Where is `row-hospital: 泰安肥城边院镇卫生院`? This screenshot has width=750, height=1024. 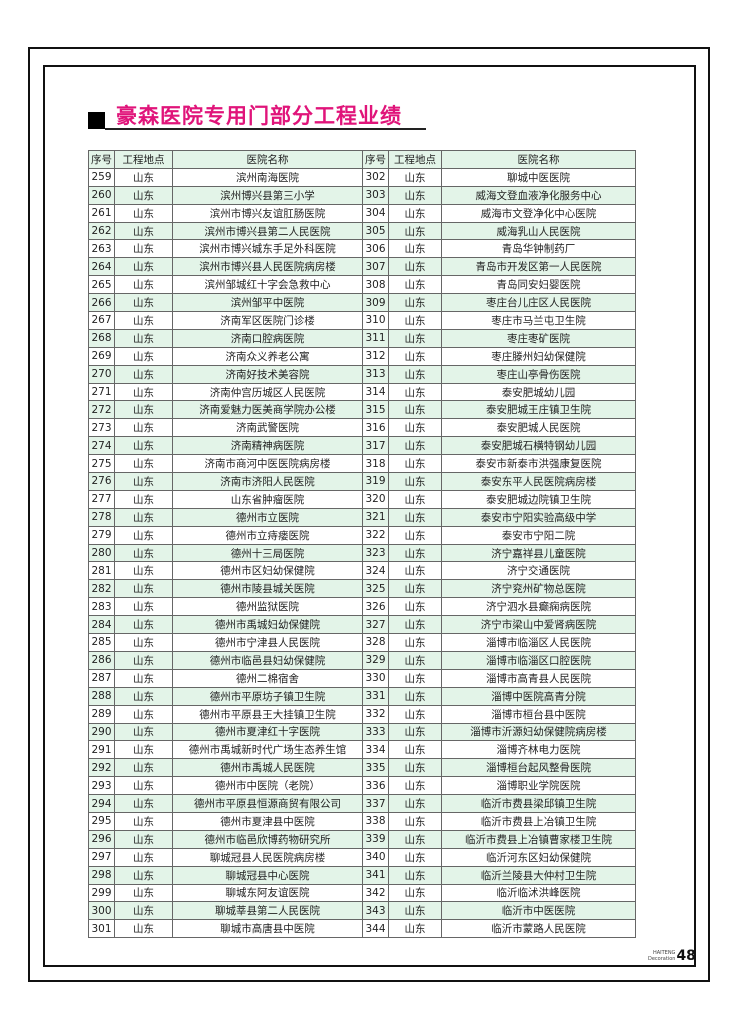 row-hospital: 泰安肥城边院镇卫生院 is located at coordinates (538, 499).